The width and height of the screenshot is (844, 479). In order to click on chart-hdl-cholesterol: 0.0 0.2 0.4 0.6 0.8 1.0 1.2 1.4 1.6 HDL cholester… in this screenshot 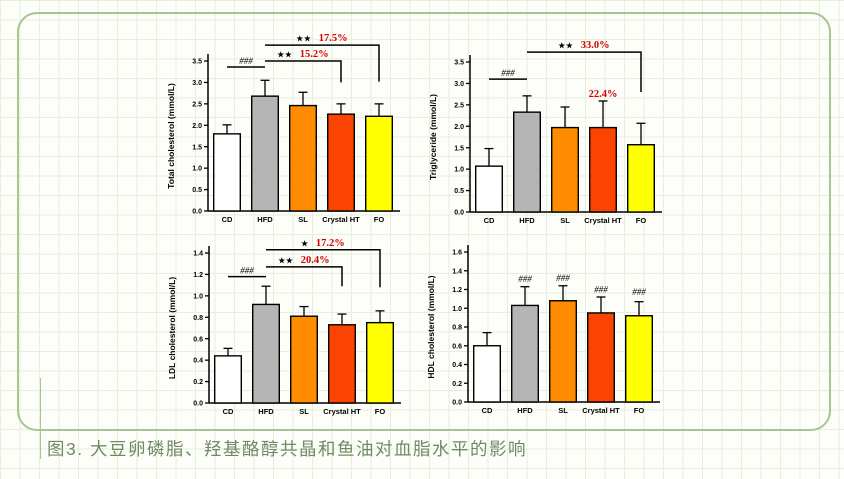, I will do `click(543, 330)`.